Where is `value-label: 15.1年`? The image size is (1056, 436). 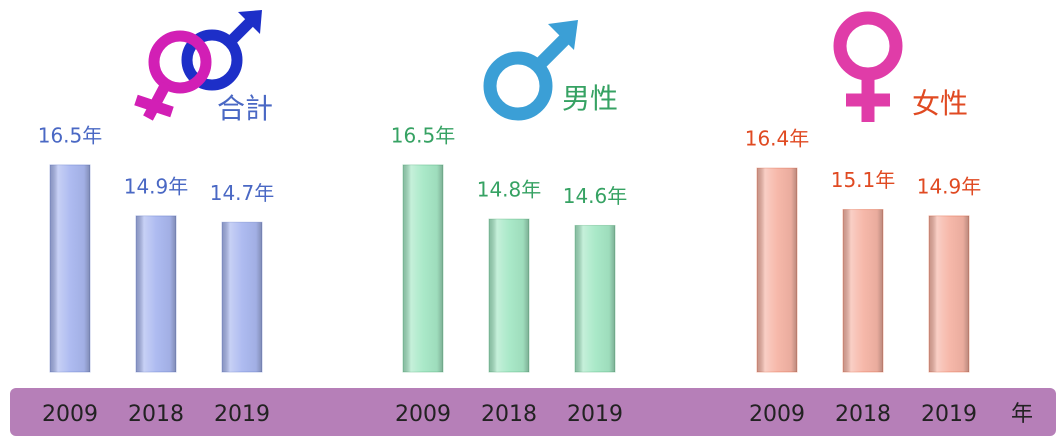
value-label: 15.1年 is located at coordinates (863, 180).